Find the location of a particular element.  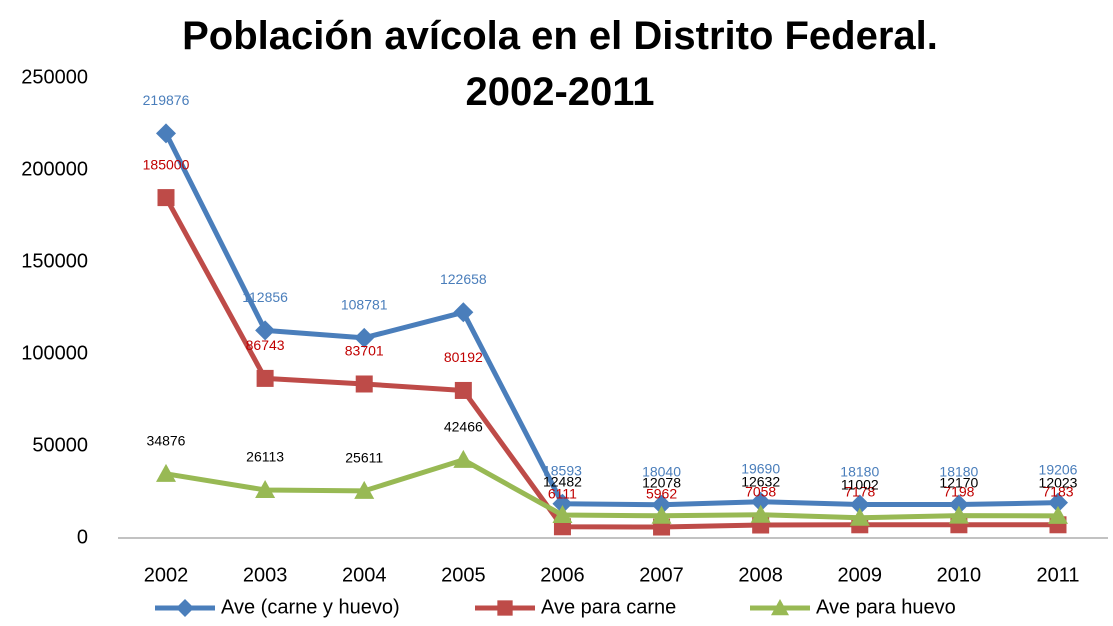

x-tick-label: 2008 is located at coordinates (760, 575).